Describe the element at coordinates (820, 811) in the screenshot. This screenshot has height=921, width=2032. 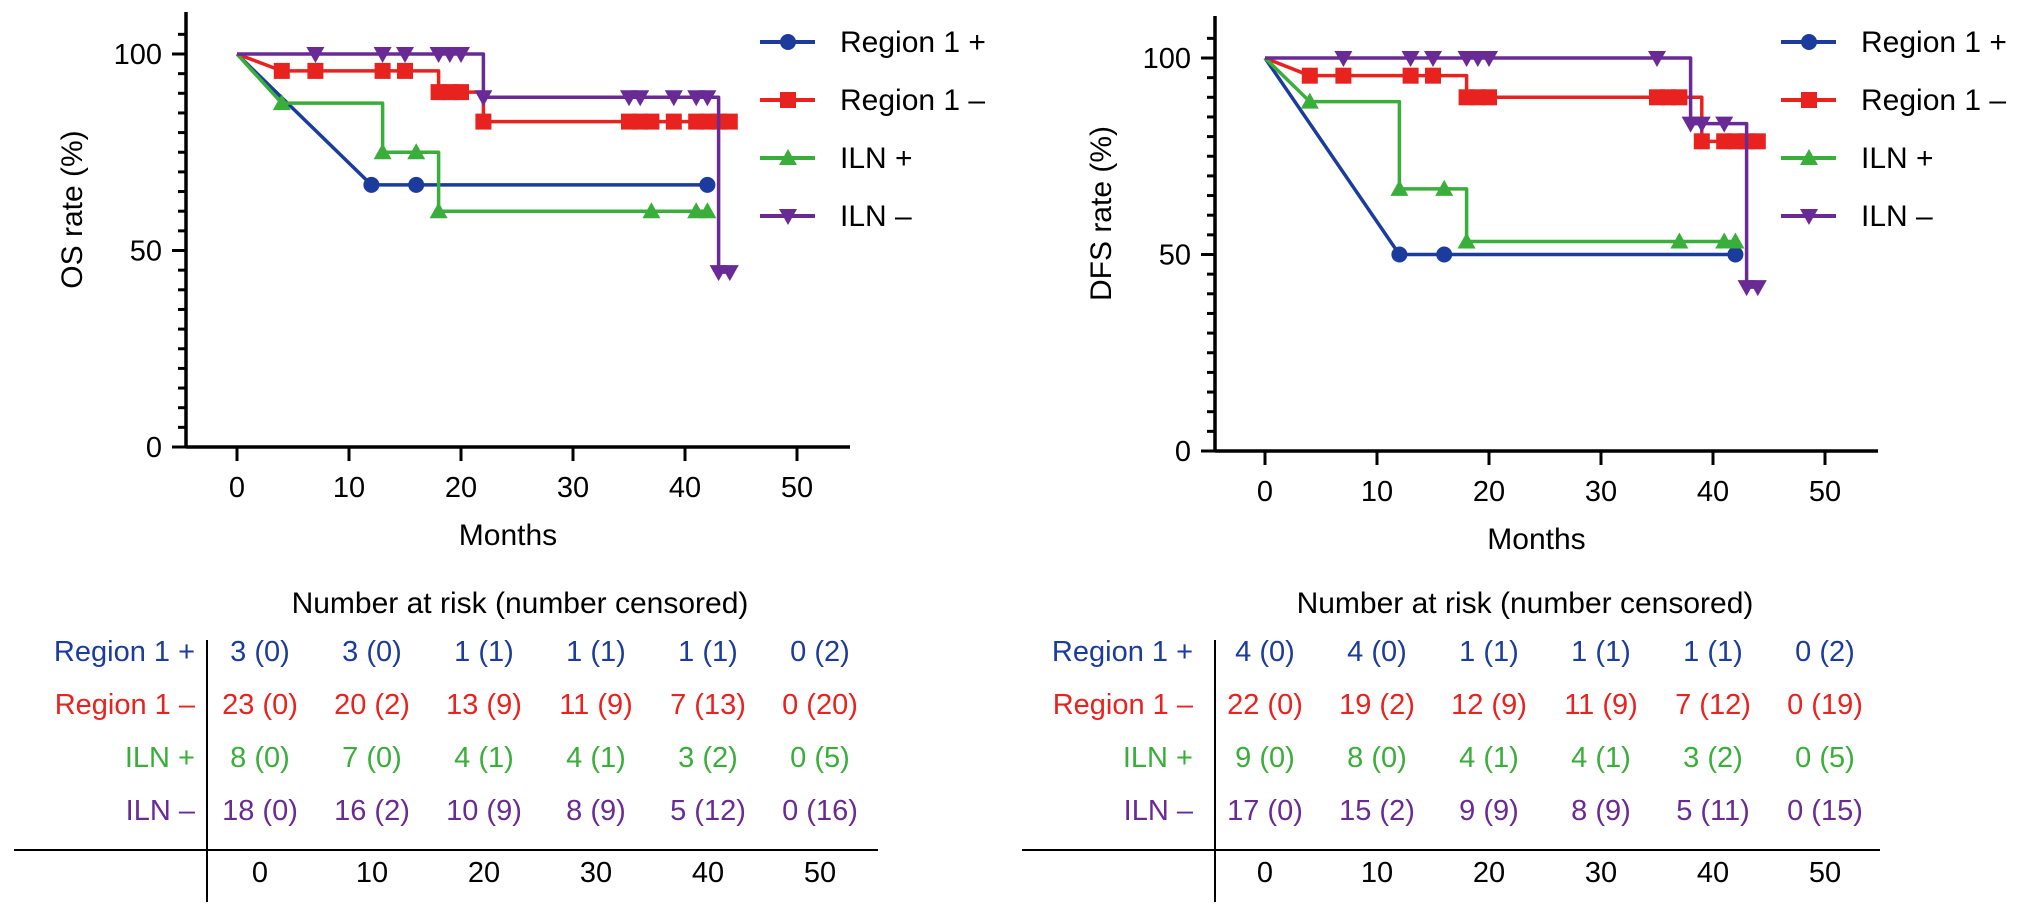
I see `os-risk-cell: 0 (16)` at that location.